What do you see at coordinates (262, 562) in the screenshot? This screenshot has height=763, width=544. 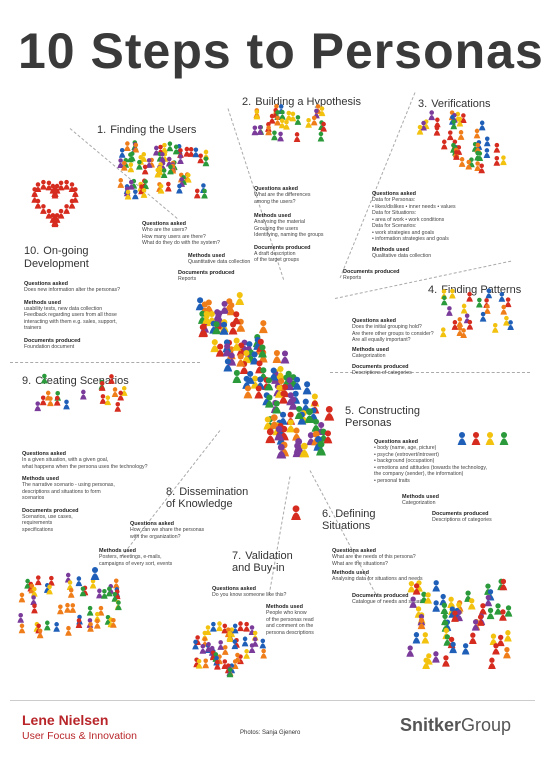 I see `step-title: 7. Validation and Buy-in` at bounding box center [262, 562].